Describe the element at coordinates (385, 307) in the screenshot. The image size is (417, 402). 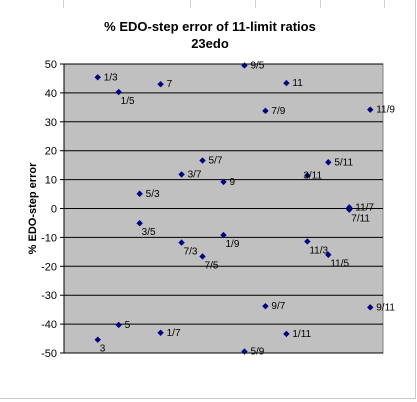
I see `data-point-label: 9/11` at that location.